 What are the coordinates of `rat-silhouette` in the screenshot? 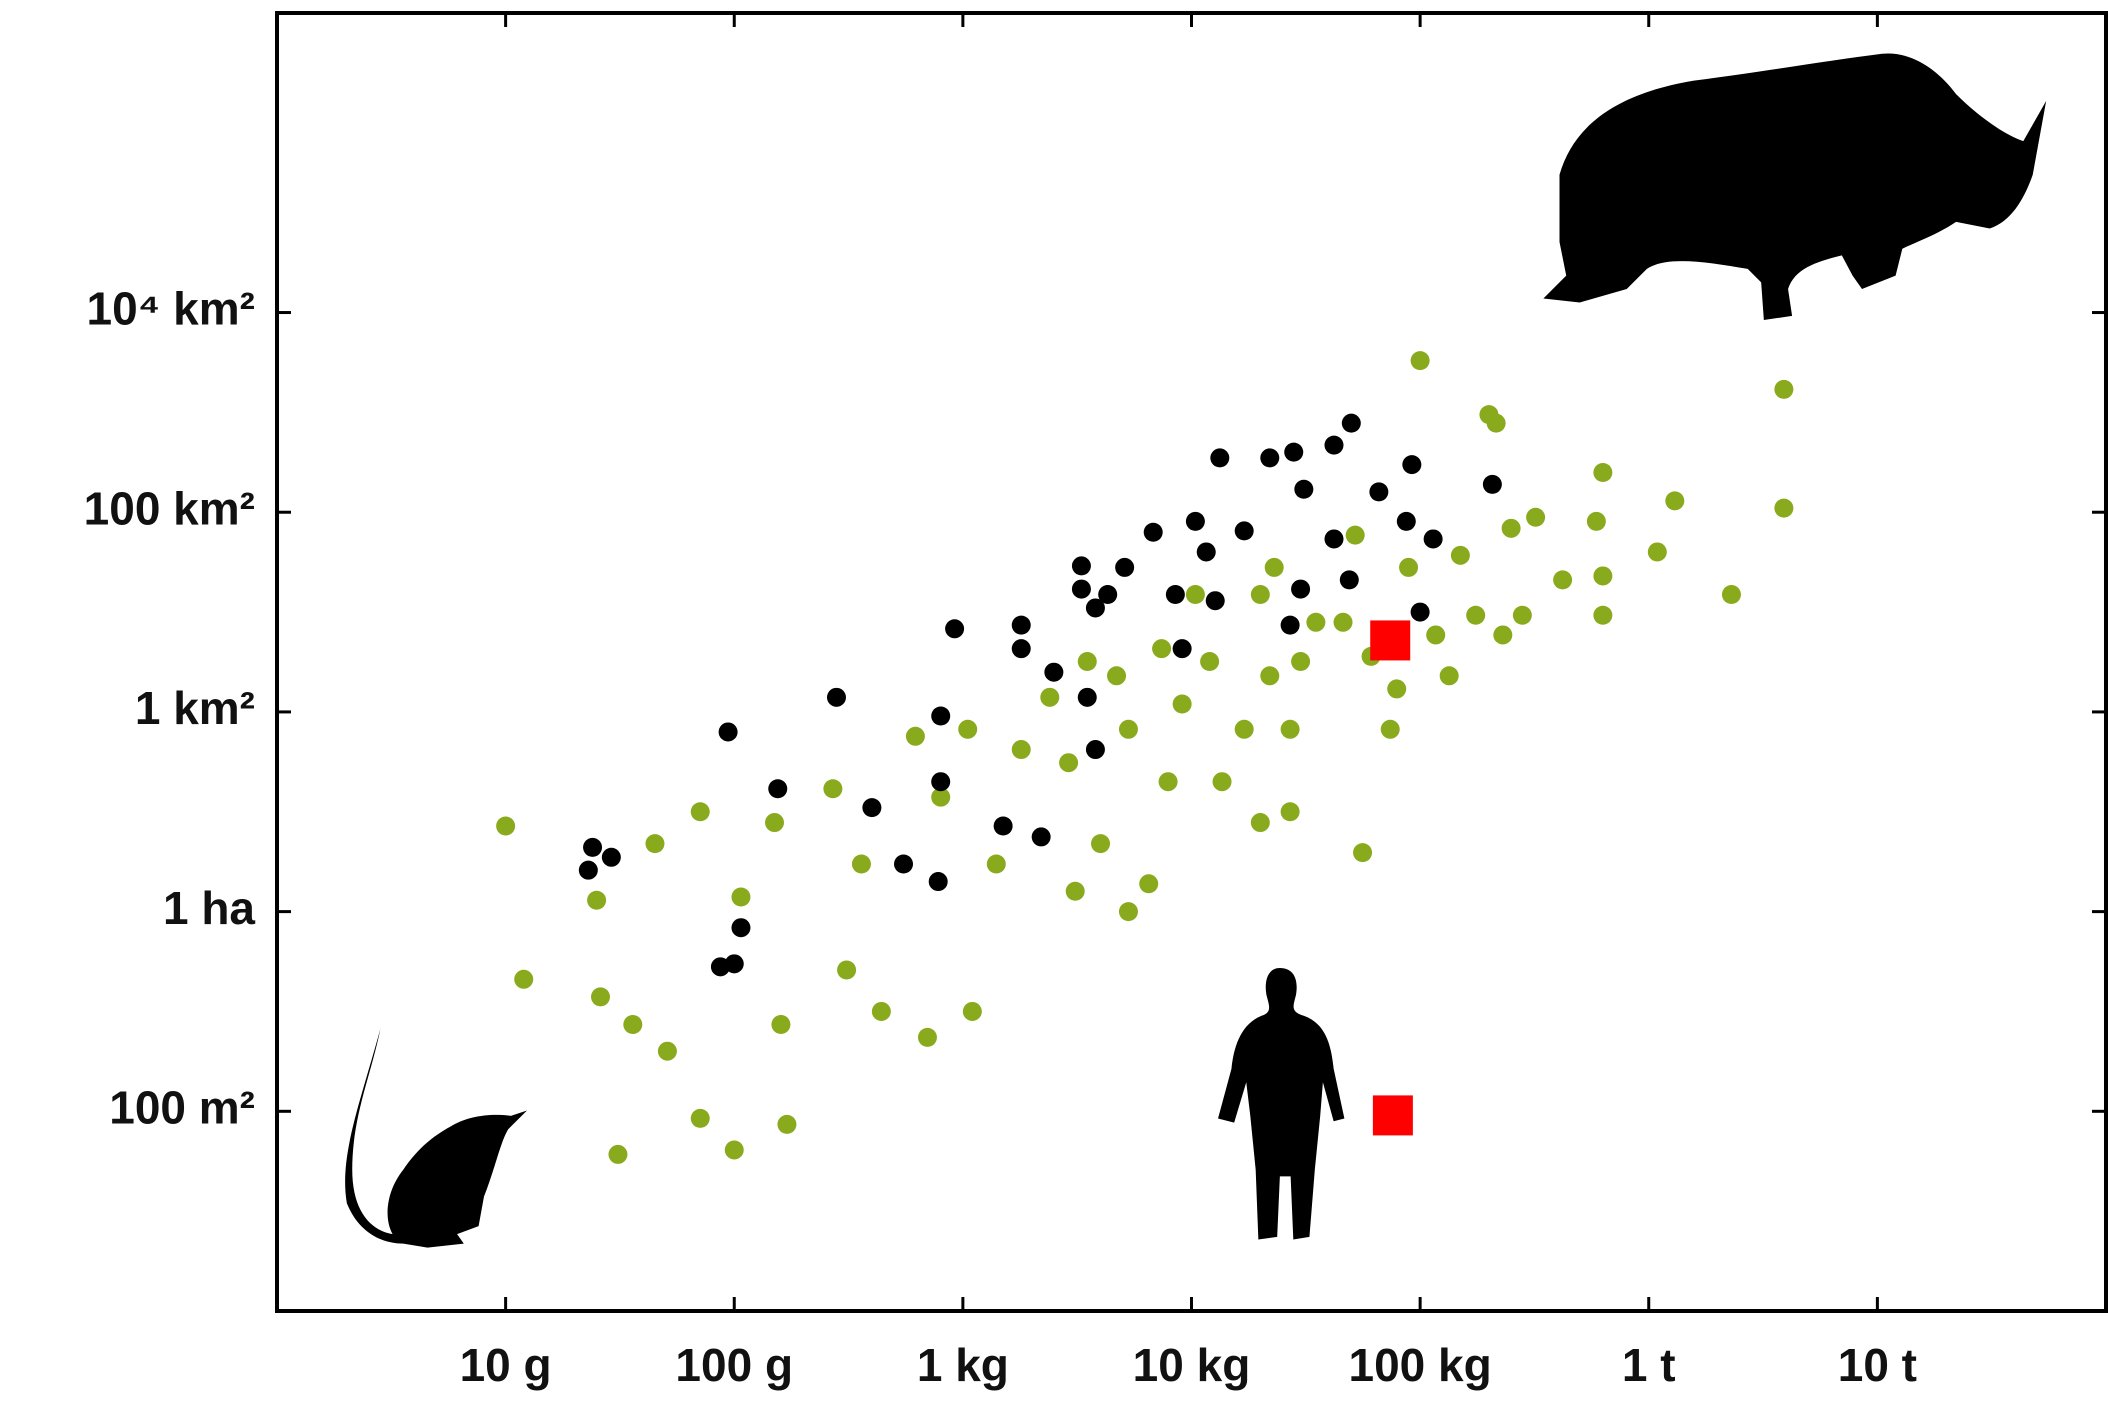 It's located at (436, 1138).